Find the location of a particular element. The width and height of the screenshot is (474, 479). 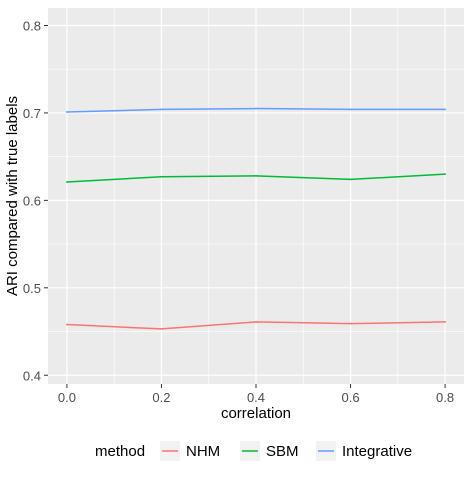

y-tick-label: 0.4 is located at coordinates (32, 375).